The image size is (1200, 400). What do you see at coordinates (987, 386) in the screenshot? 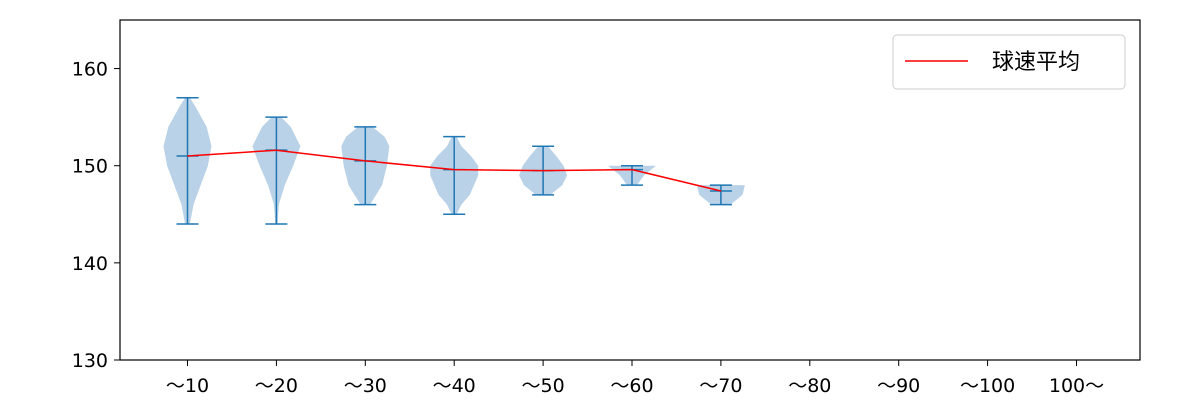
I see `x-tick-label: ～100` at bounding box center [987, 386].